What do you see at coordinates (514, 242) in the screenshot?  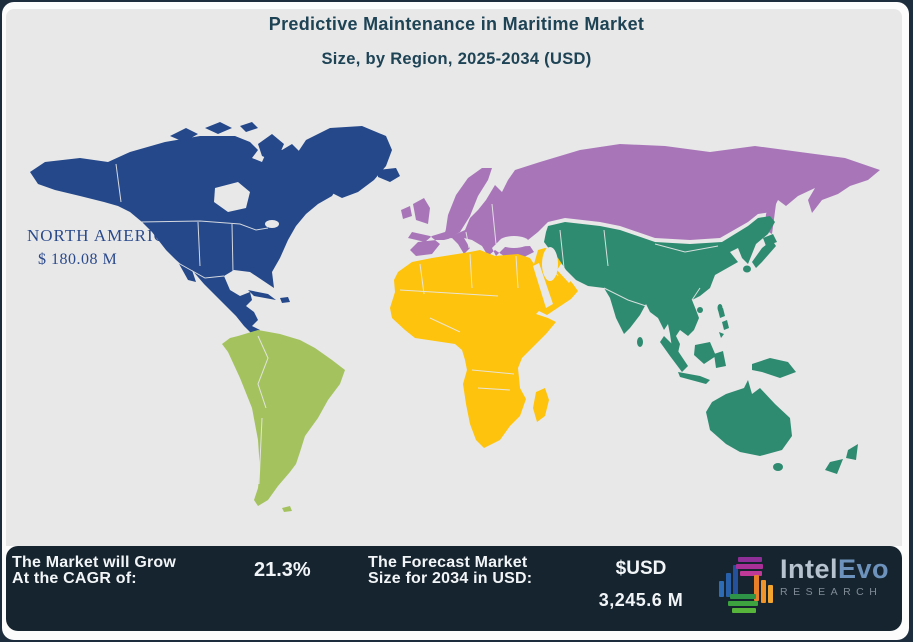 I see `black-sea` at bounding box center [514, 242].